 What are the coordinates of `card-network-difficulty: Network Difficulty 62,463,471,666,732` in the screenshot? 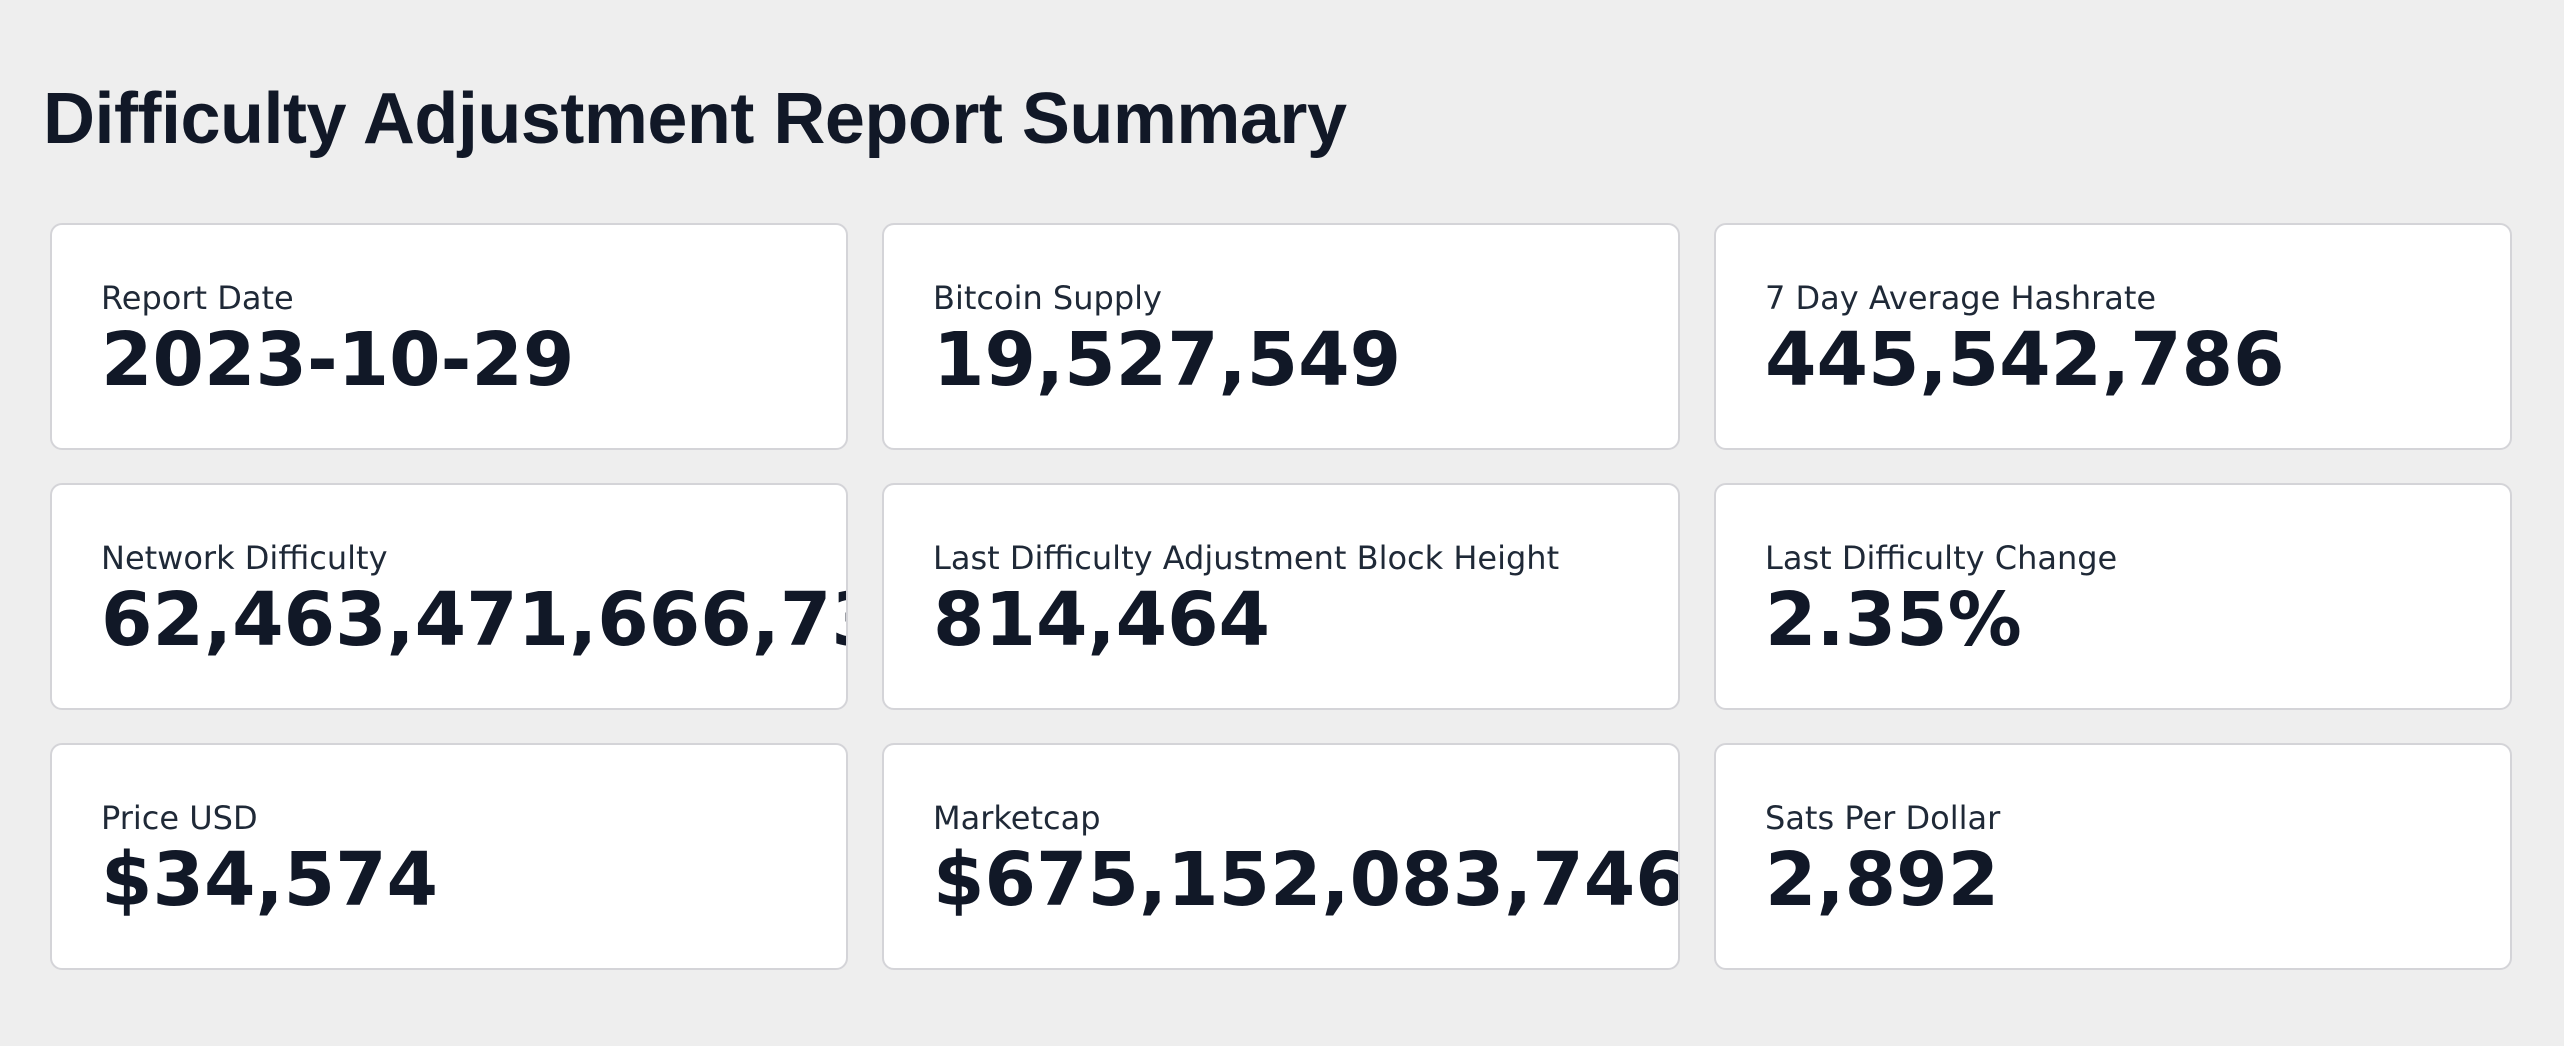 It's located at (449, 596).